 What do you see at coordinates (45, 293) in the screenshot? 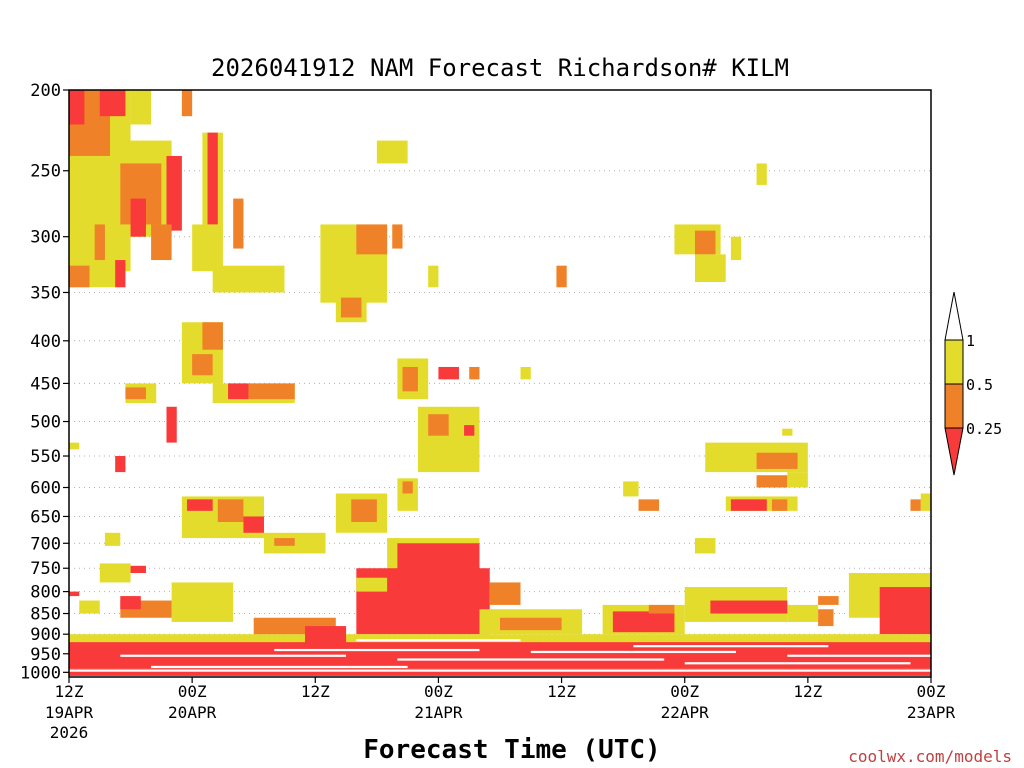
I see `y-tick-label: 350` at bounding box center [45, 293].